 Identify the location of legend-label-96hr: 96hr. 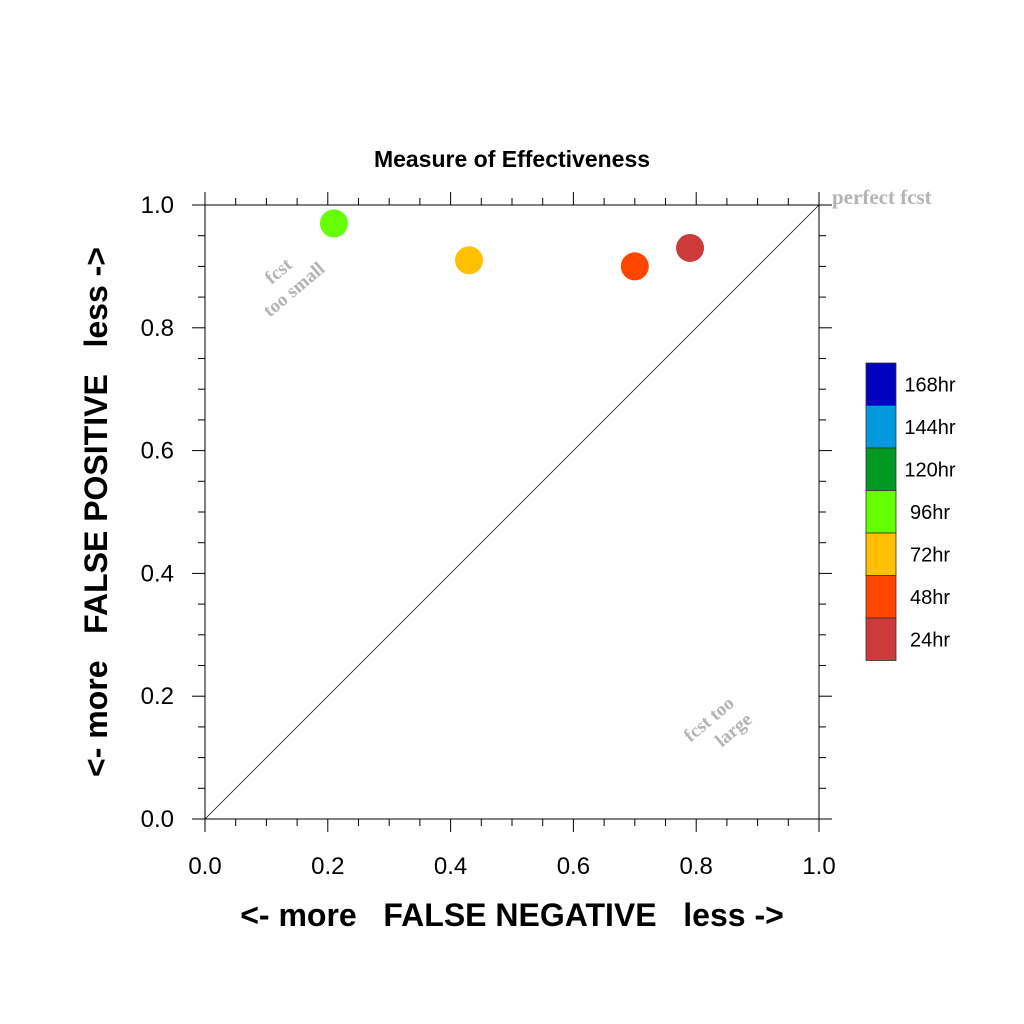
(930, 513).